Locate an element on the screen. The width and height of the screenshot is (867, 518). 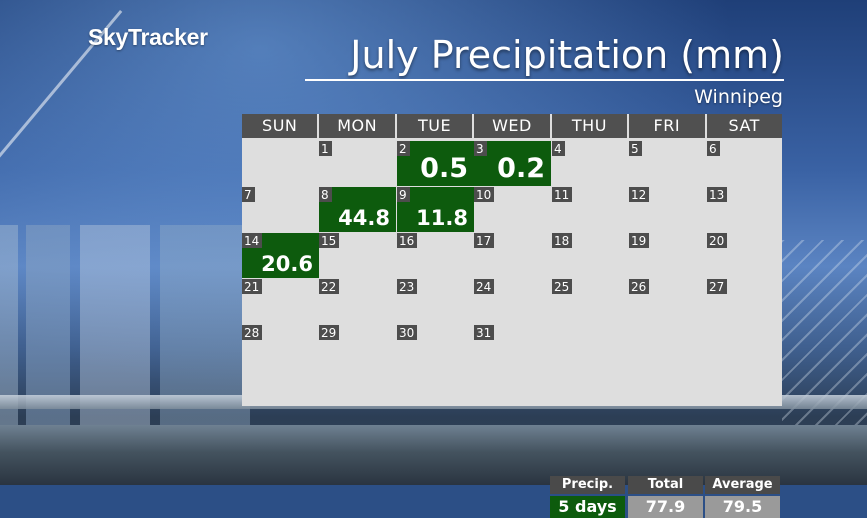
day-number: 20 is located at coordinates (717, 240).